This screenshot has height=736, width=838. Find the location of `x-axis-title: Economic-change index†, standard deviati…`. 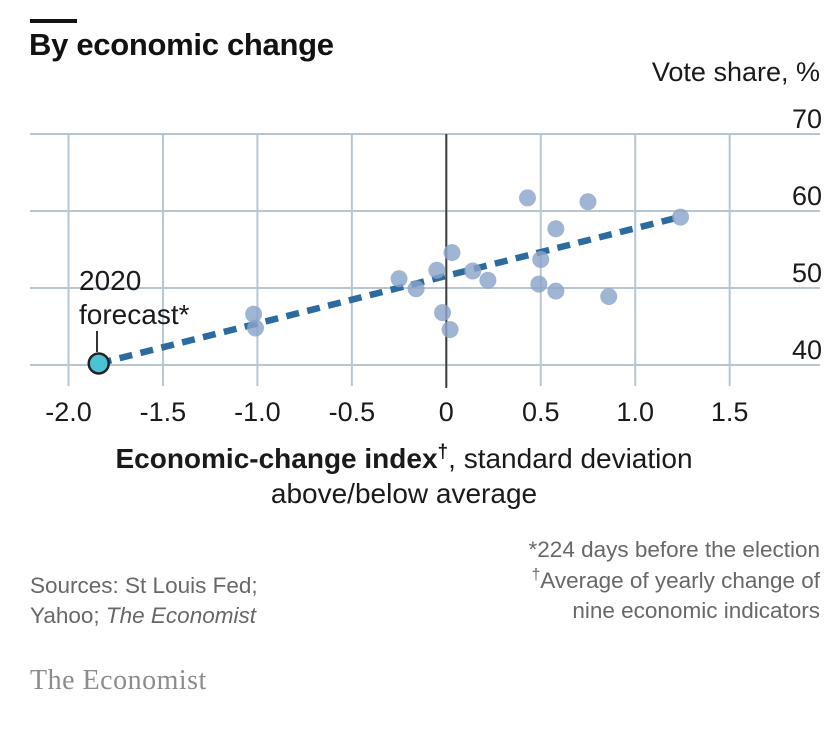

x-axis-title: Economic-change index†, standard deviati… is located at coordinates (404, 476).